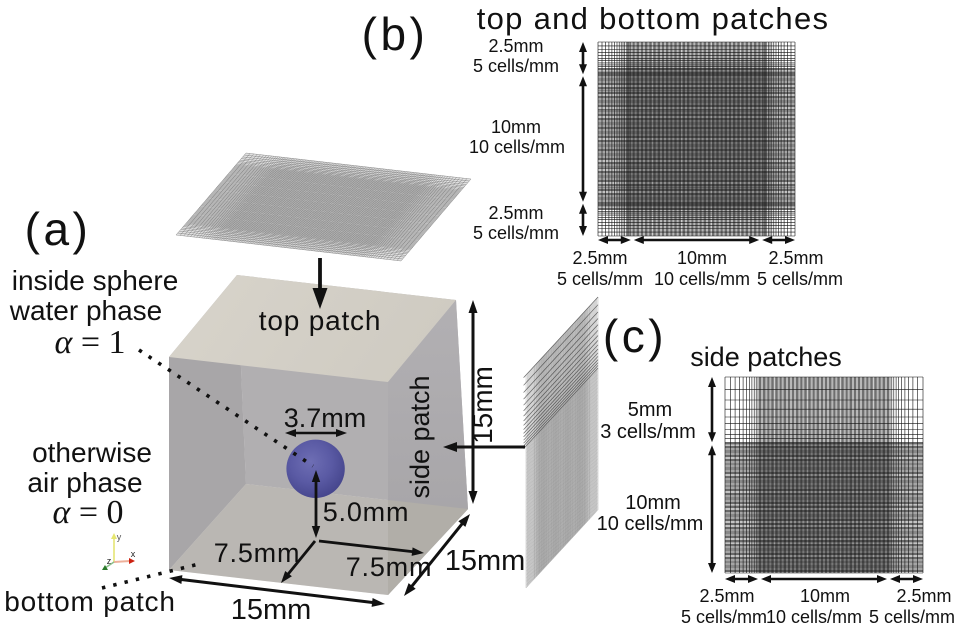 The image size is (967, 632). I want to click on svg-text: y, so click(119, 537).